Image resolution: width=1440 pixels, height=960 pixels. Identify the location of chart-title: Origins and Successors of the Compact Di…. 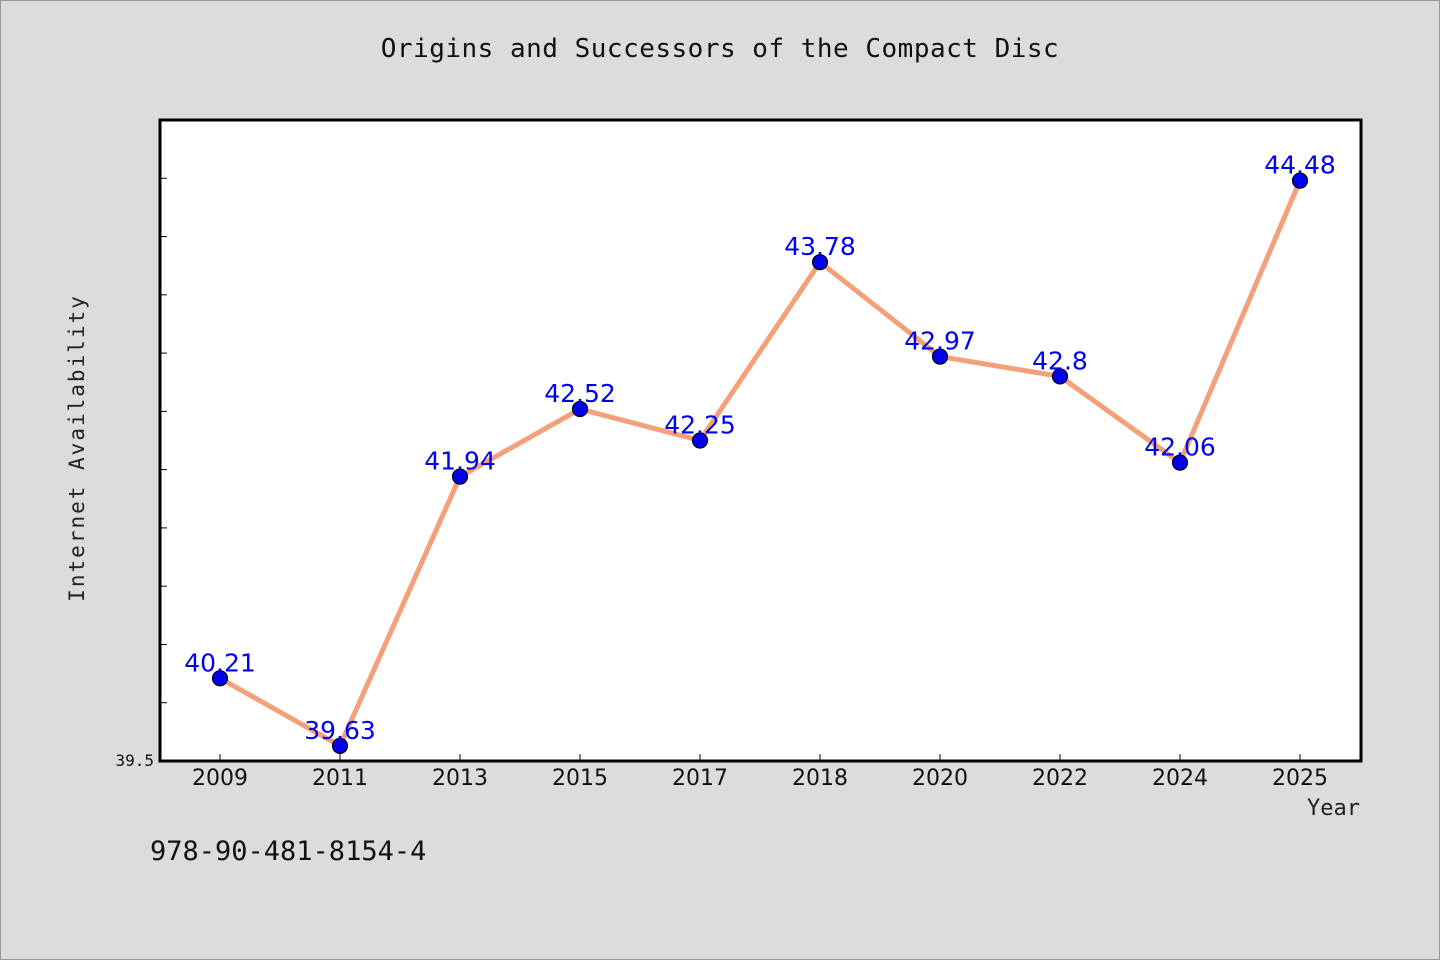
(720, 49).